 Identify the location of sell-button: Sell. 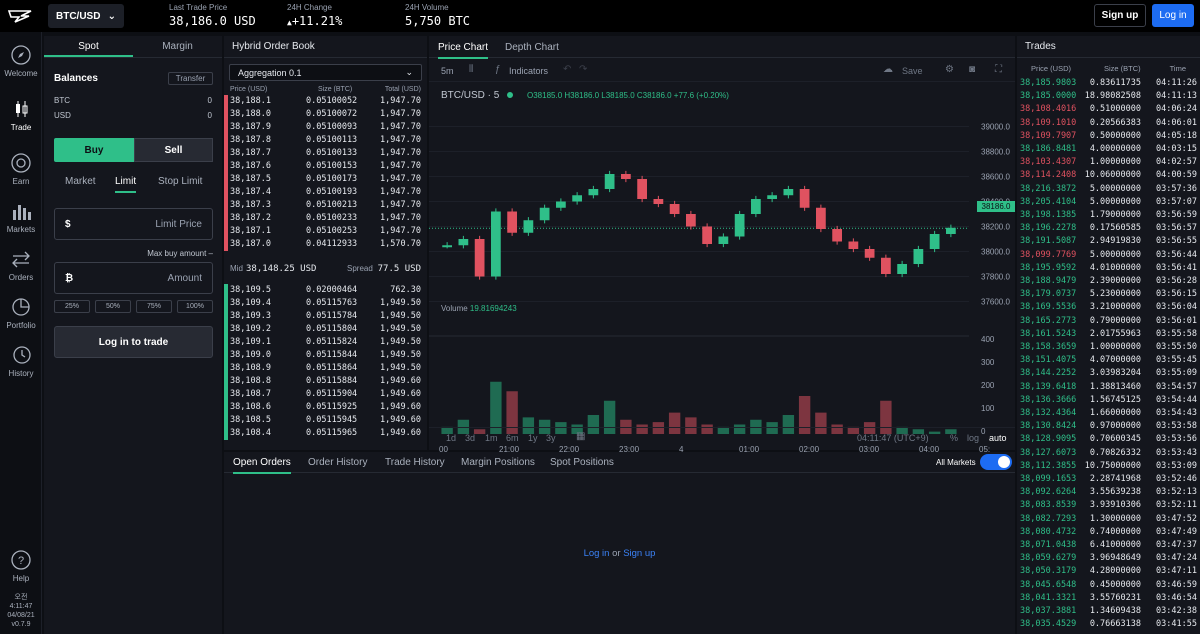
(173, 150).